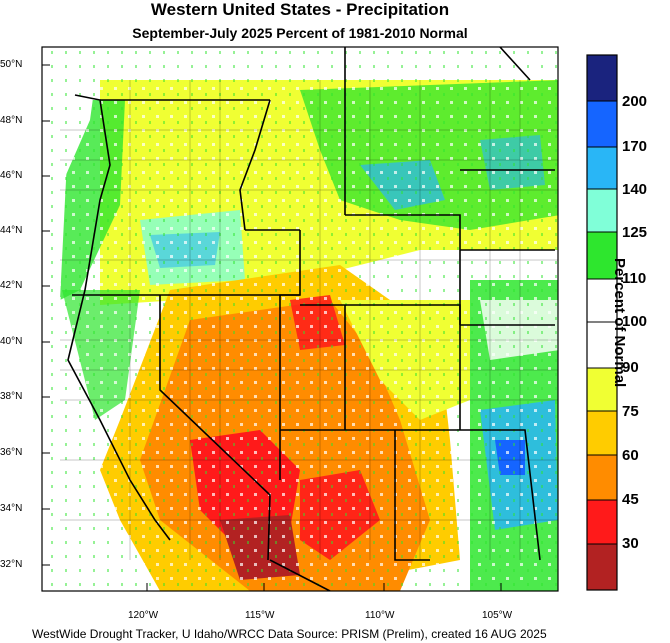 Image resolution: width=670 pixels, height=643 pixels. What do you see at coordinates (290, 355) in the screenshot?
I see `nv-ut-border` at bounding box center [290, 355].